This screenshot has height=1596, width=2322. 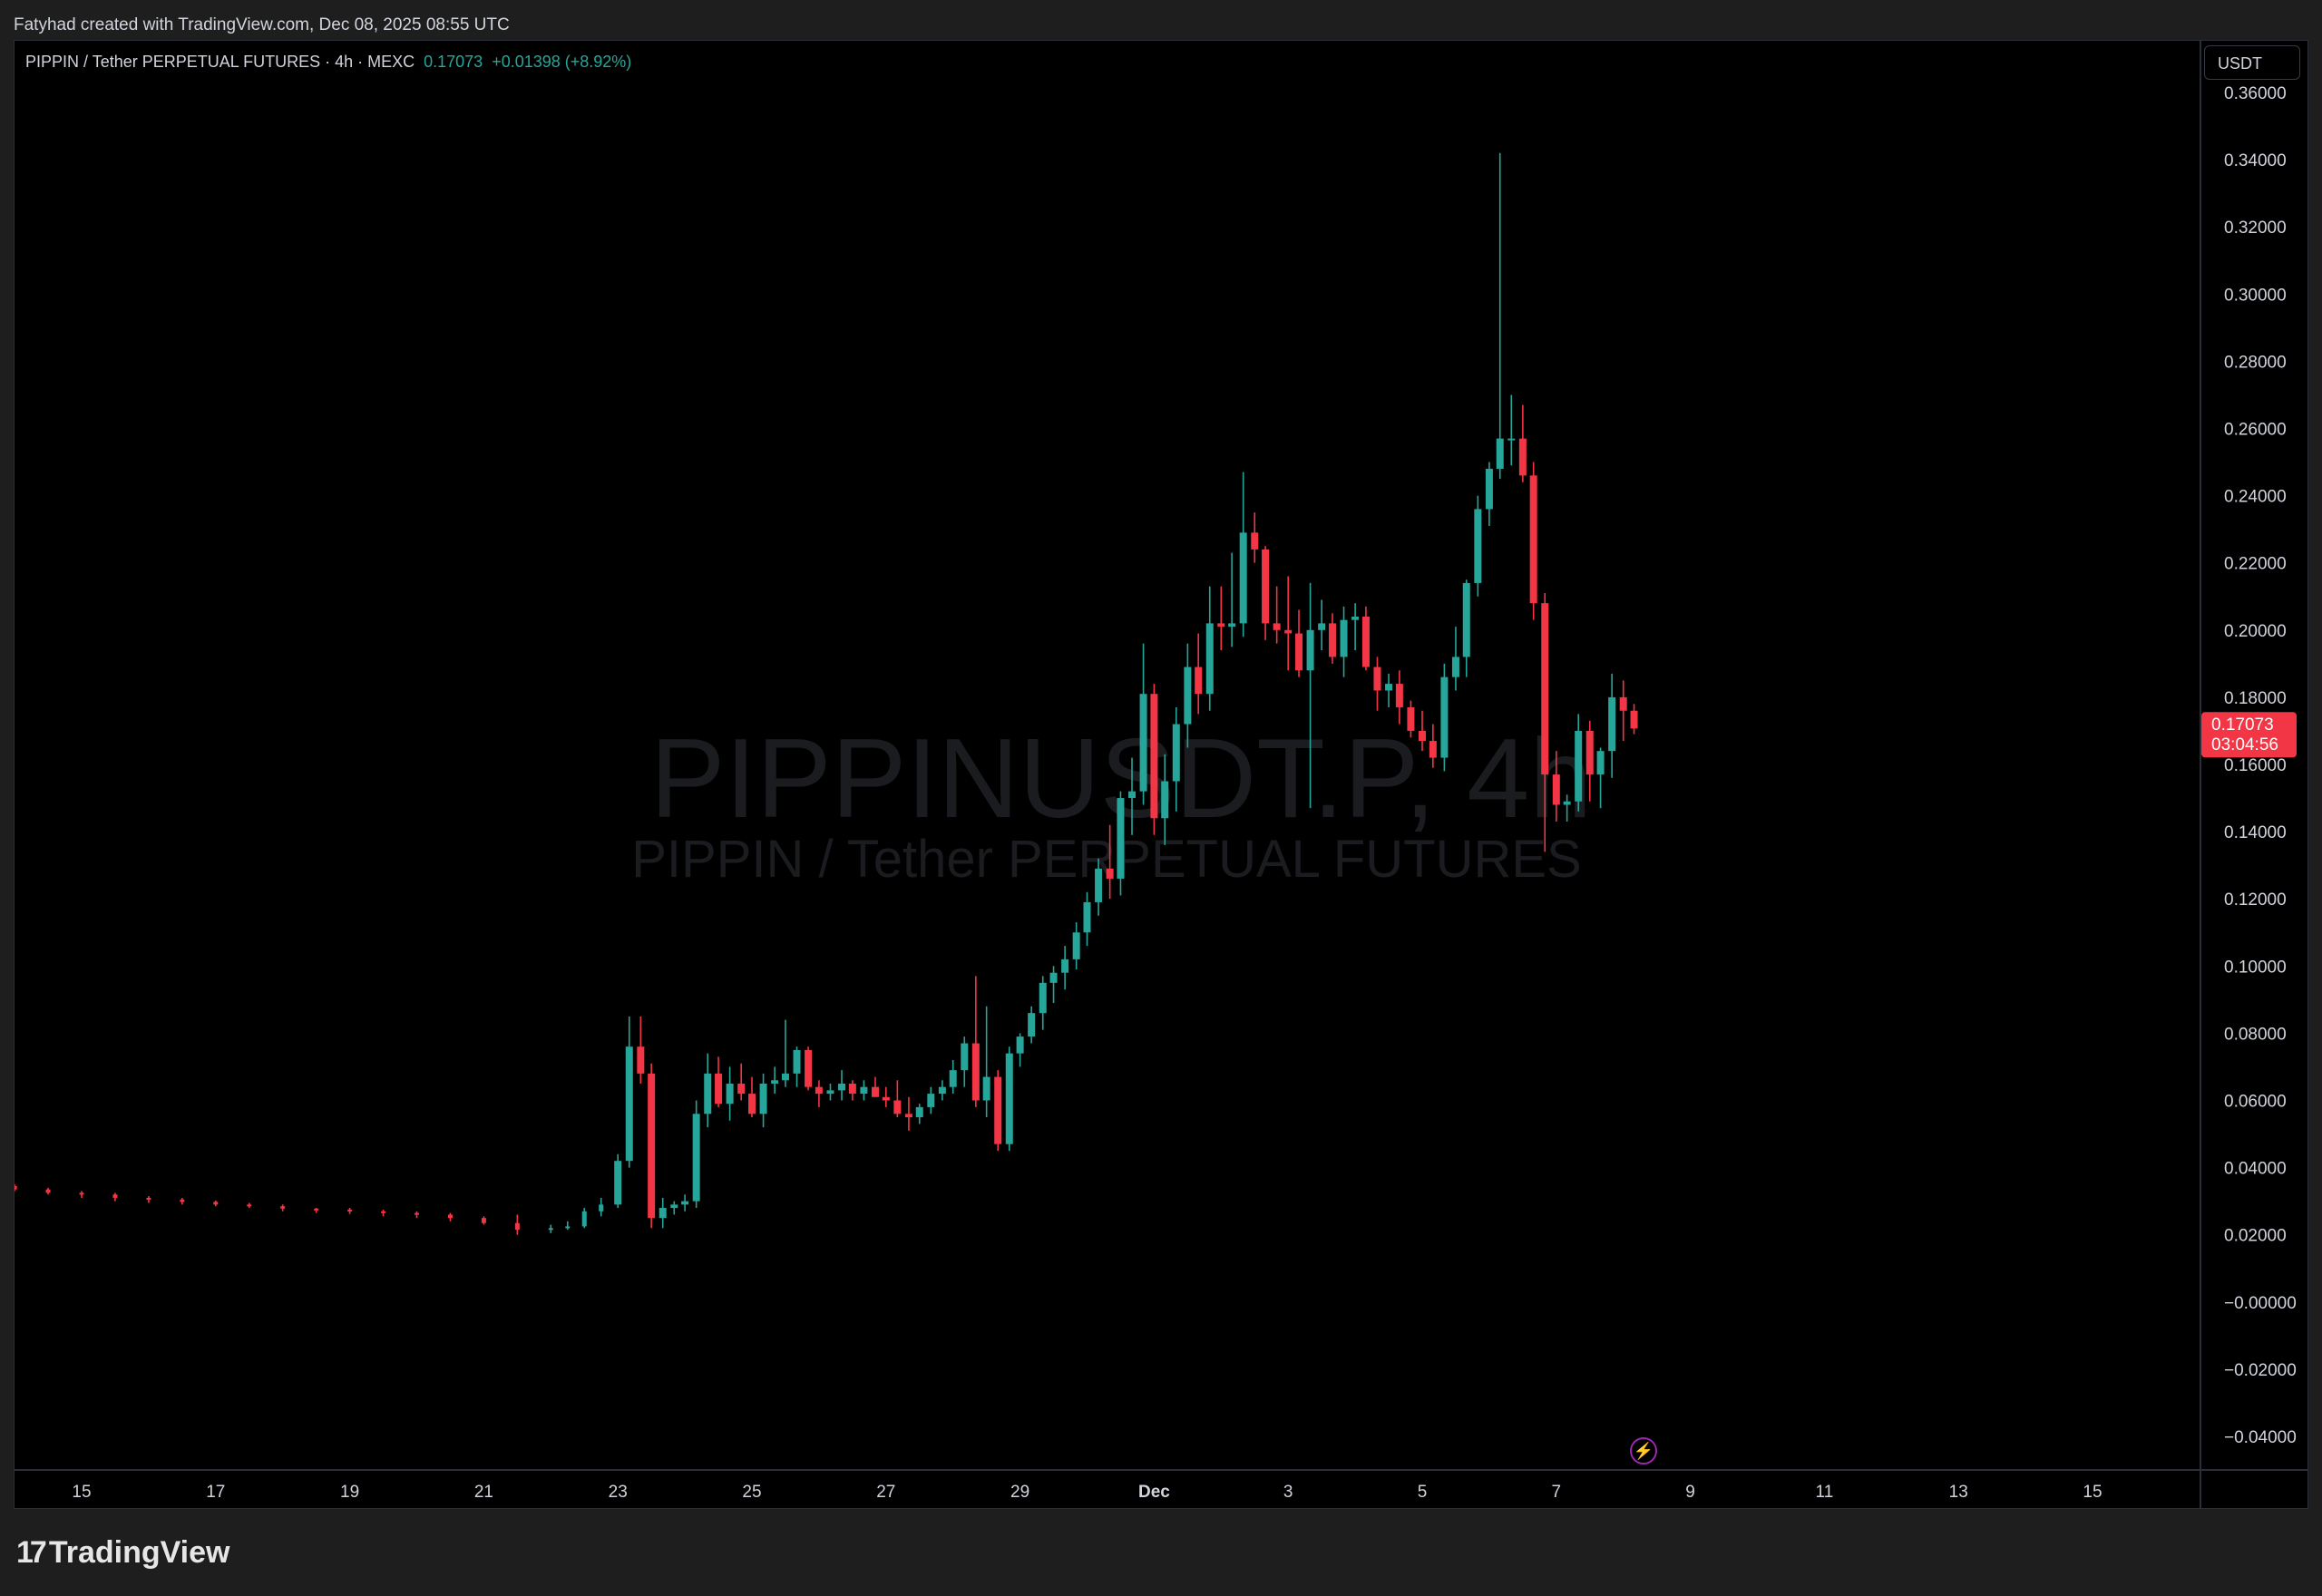 I want to click on price-axis-label: 0.12000, so click(x=2255, y=900).